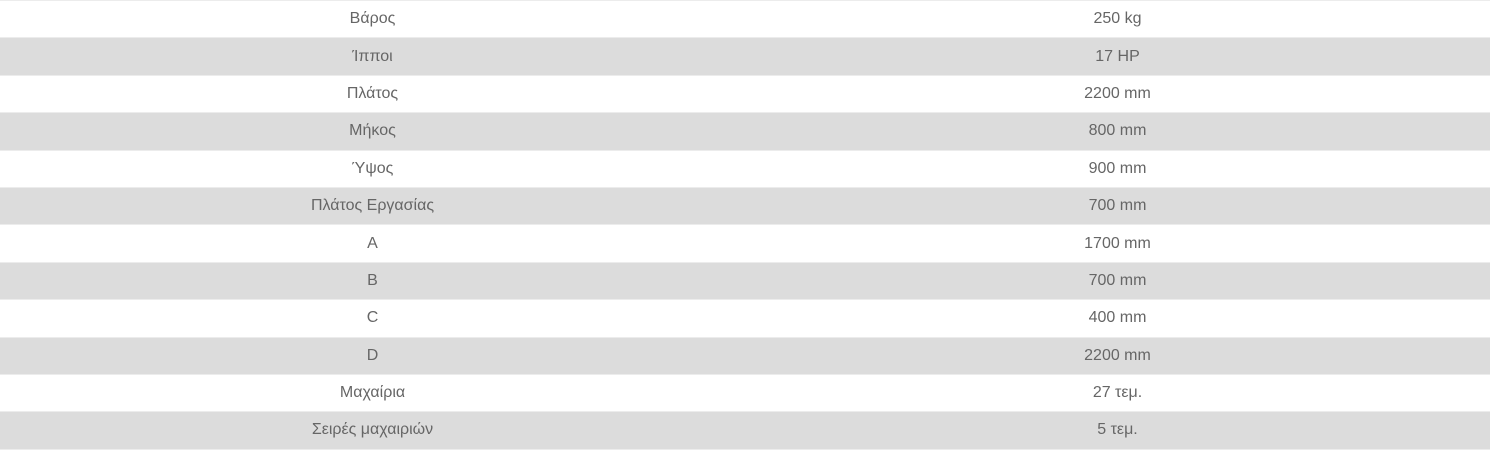 The image size is (1490, 452). Describe the element at coordinates (372, 131) in the screenshot. I see `spec-label: Μήκος` at that location.